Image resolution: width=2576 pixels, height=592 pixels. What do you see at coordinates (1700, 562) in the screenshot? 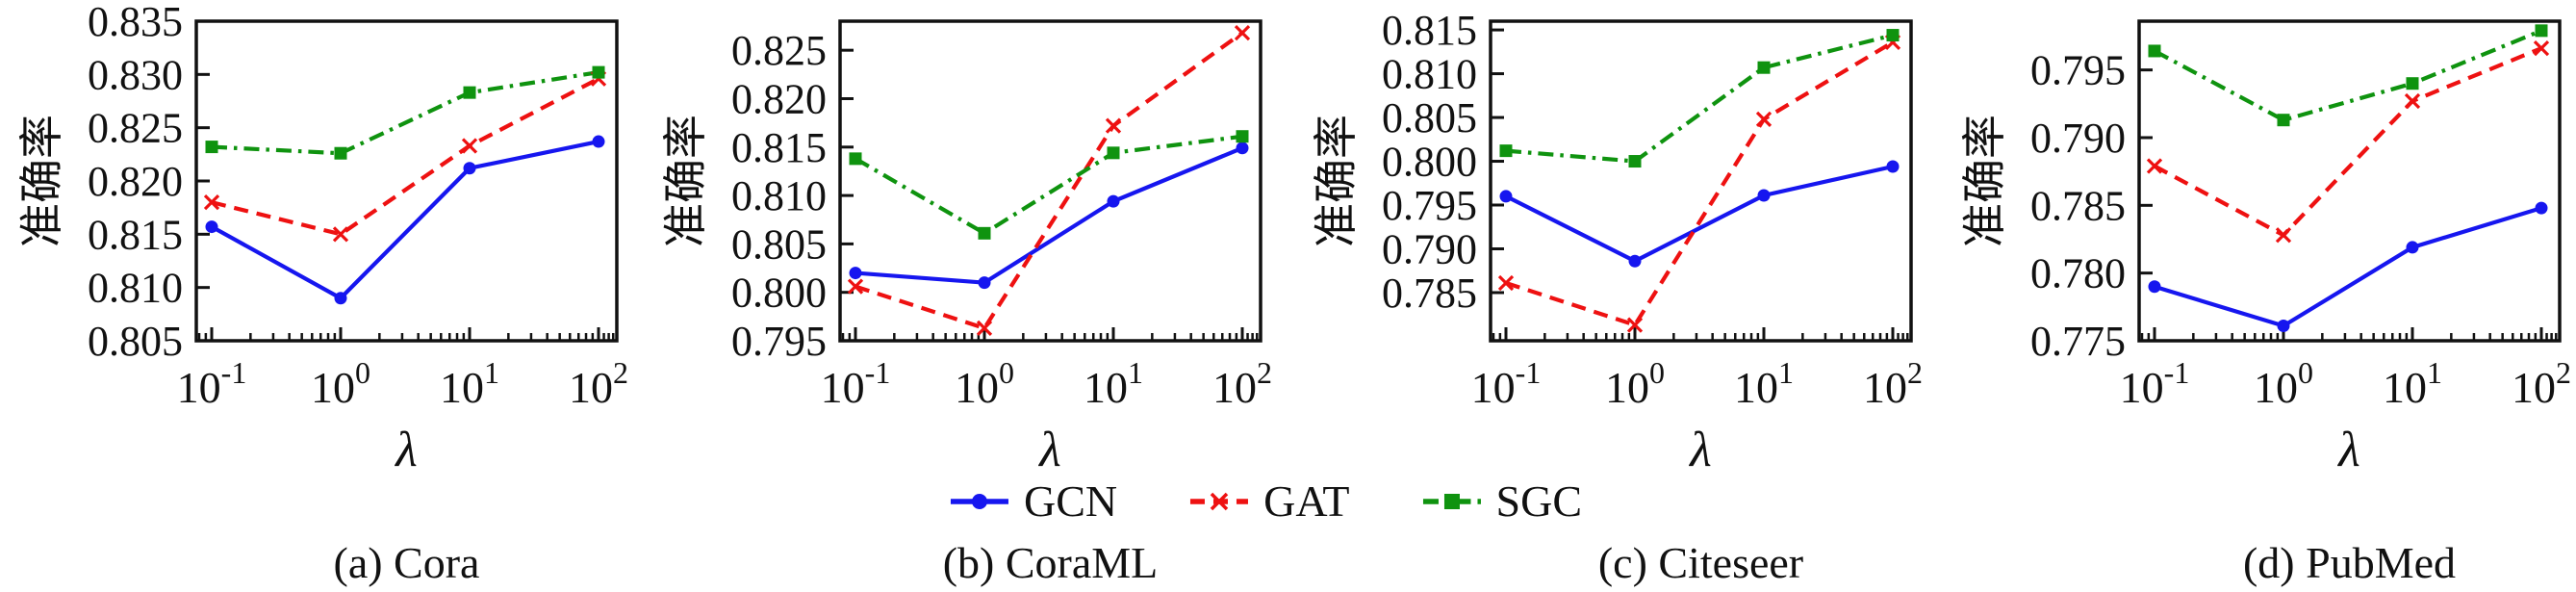
I see `caption-c: (c) Citeseer` at bounding box center [1700, 562].